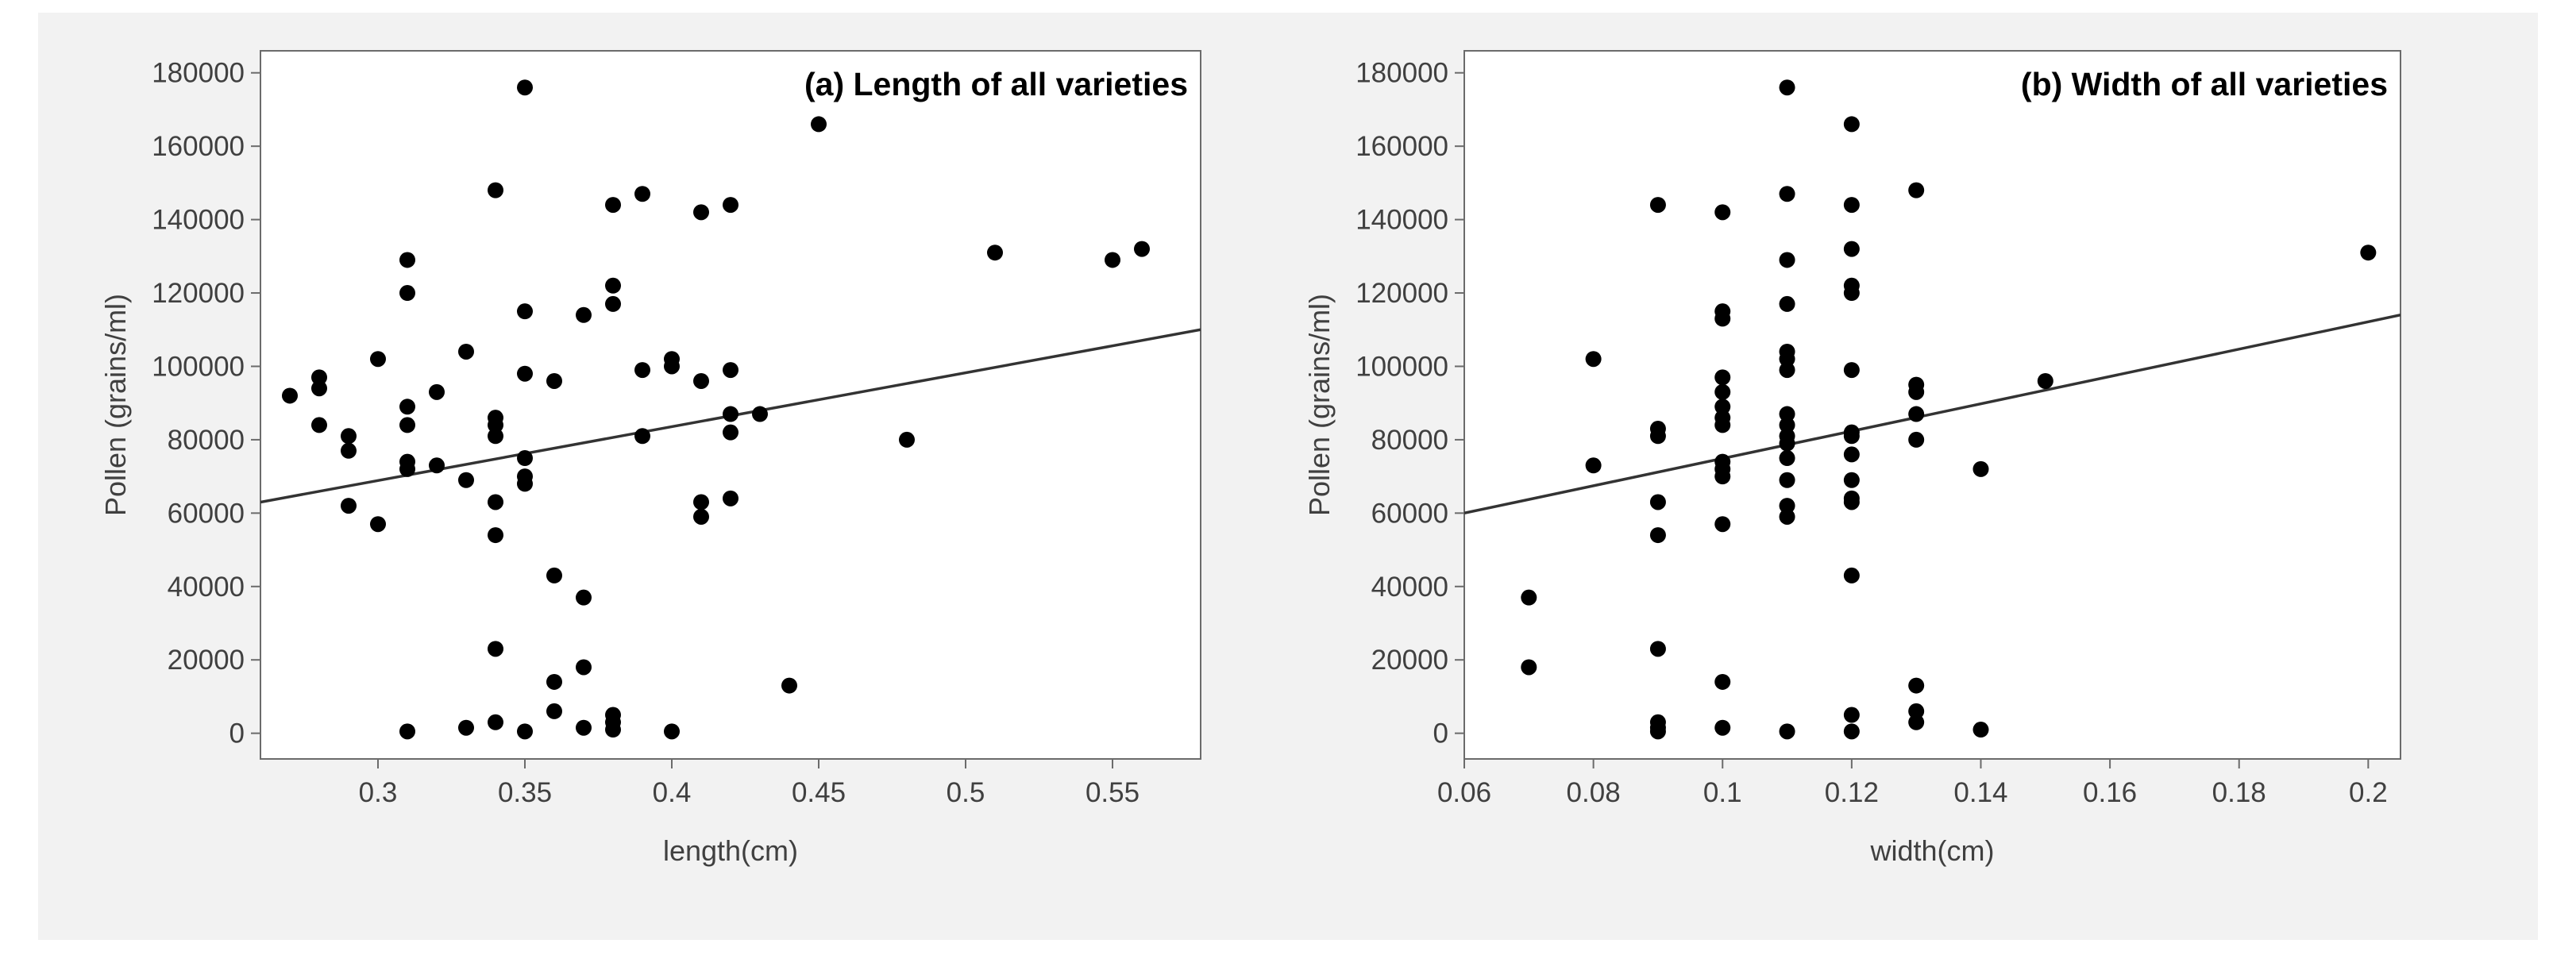 The image size is (2576, 959). I want to click on x-tick-label: 0.35, so click(525, 792).